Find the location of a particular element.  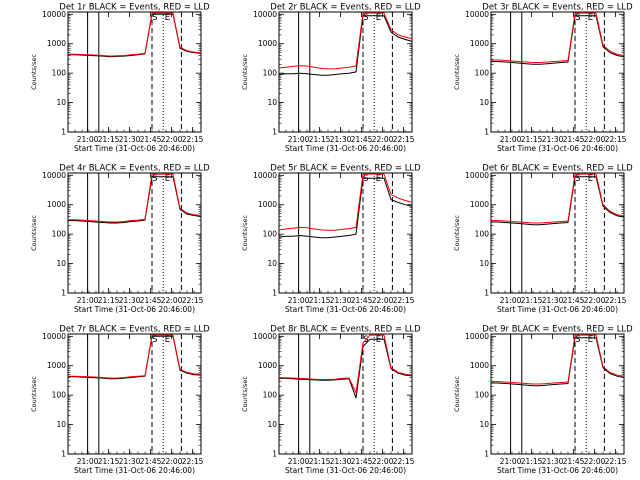

events-series-line is located at coordinates (345, 208).